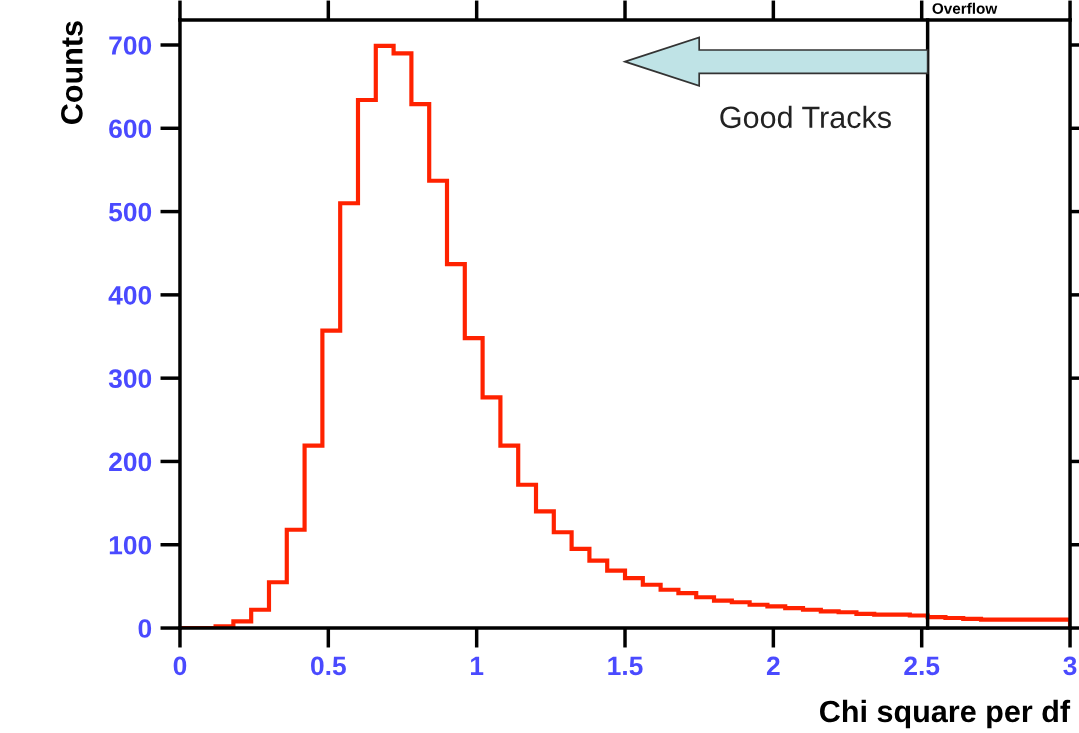  What do you see at coordinates (805, 117) in the screenshot?
I see `annotation: Good Tracks` at bounding box center [805, 117].